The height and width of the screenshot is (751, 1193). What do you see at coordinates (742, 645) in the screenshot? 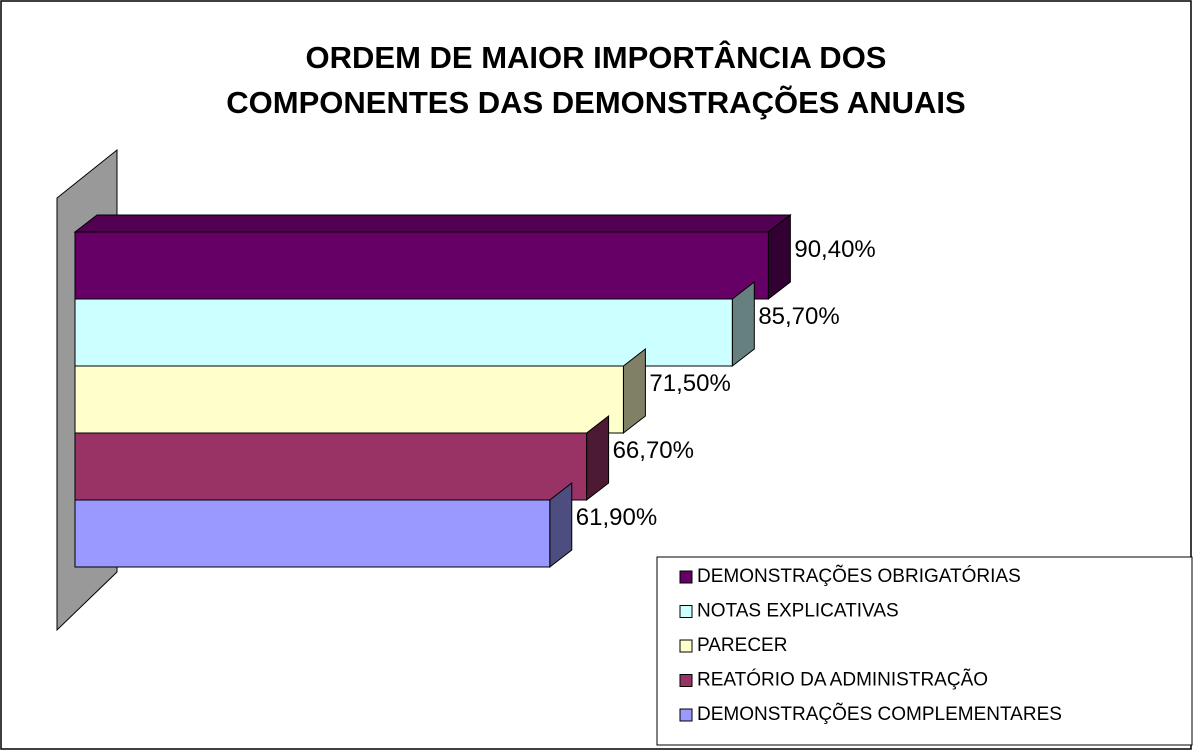
I see `legend-label: PARECER` at bounding box center [742, 645].